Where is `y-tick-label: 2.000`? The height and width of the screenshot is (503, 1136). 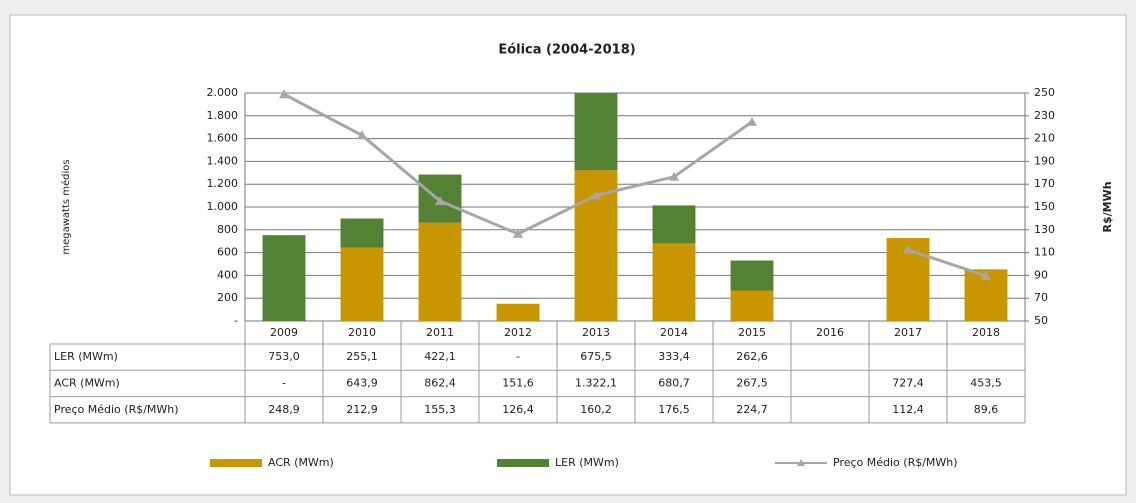 y-tick-label: 2.000 is located at coordinates (223, 92).